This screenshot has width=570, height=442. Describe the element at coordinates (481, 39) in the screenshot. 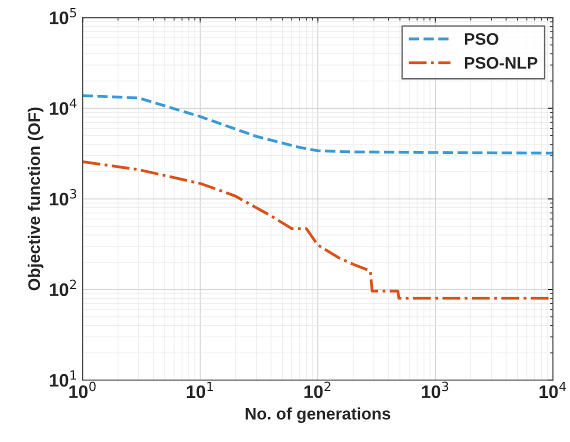

I see `legend-label: PSO` at that location.